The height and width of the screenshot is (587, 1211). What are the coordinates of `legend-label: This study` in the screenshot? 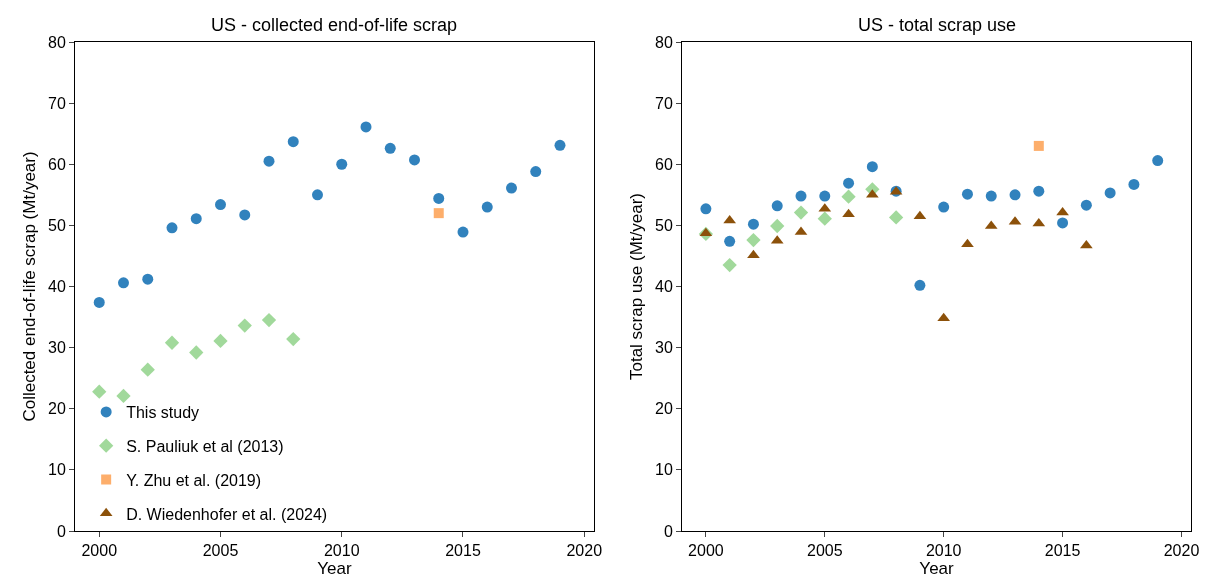 It's located at (163, 413).